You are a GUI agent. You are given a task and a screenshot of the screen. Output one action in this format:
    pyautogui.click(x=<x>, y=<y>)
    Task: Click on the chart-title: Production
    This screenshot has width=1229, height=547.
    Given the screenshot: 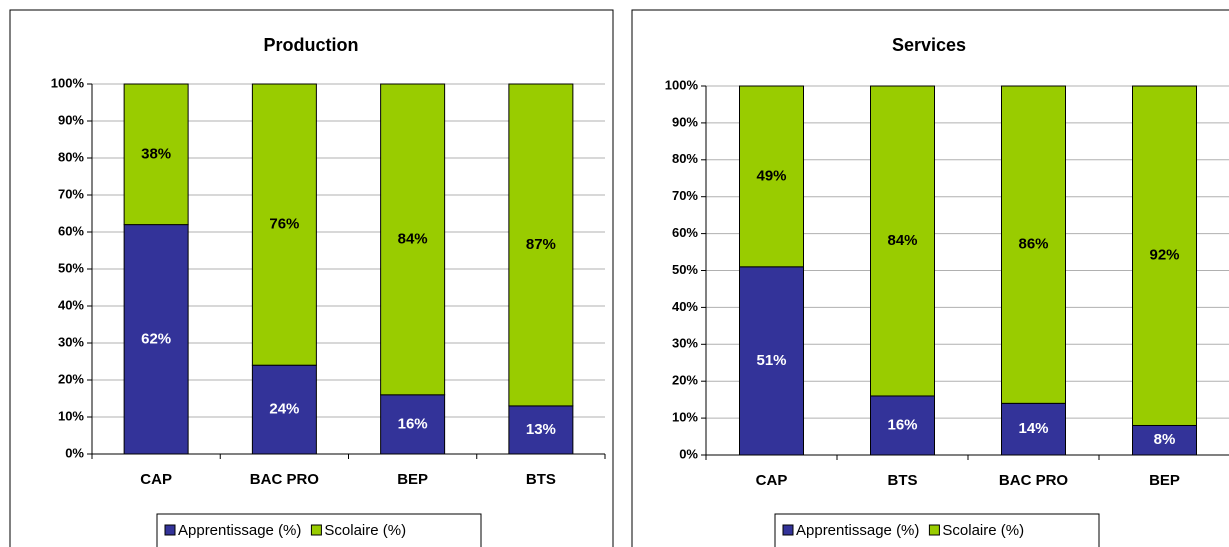 What is the action you would take?
    pyautogui.click(x=311, y=45)
    